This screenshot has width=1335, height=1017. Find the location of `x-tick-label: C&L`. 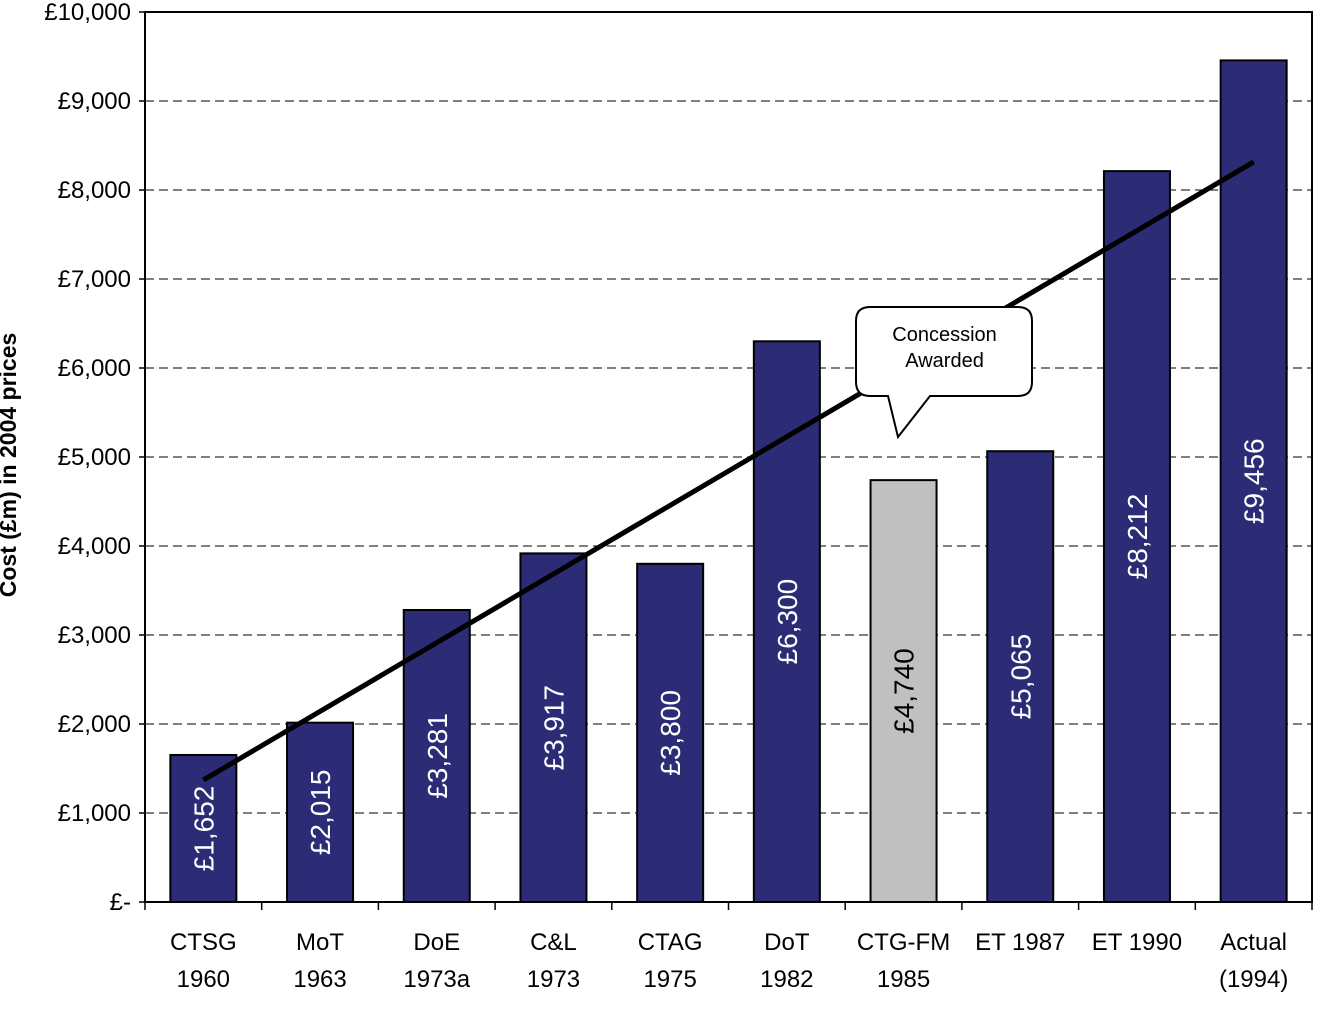

x-tick-label: C&L is located at coordinates (553, 942).